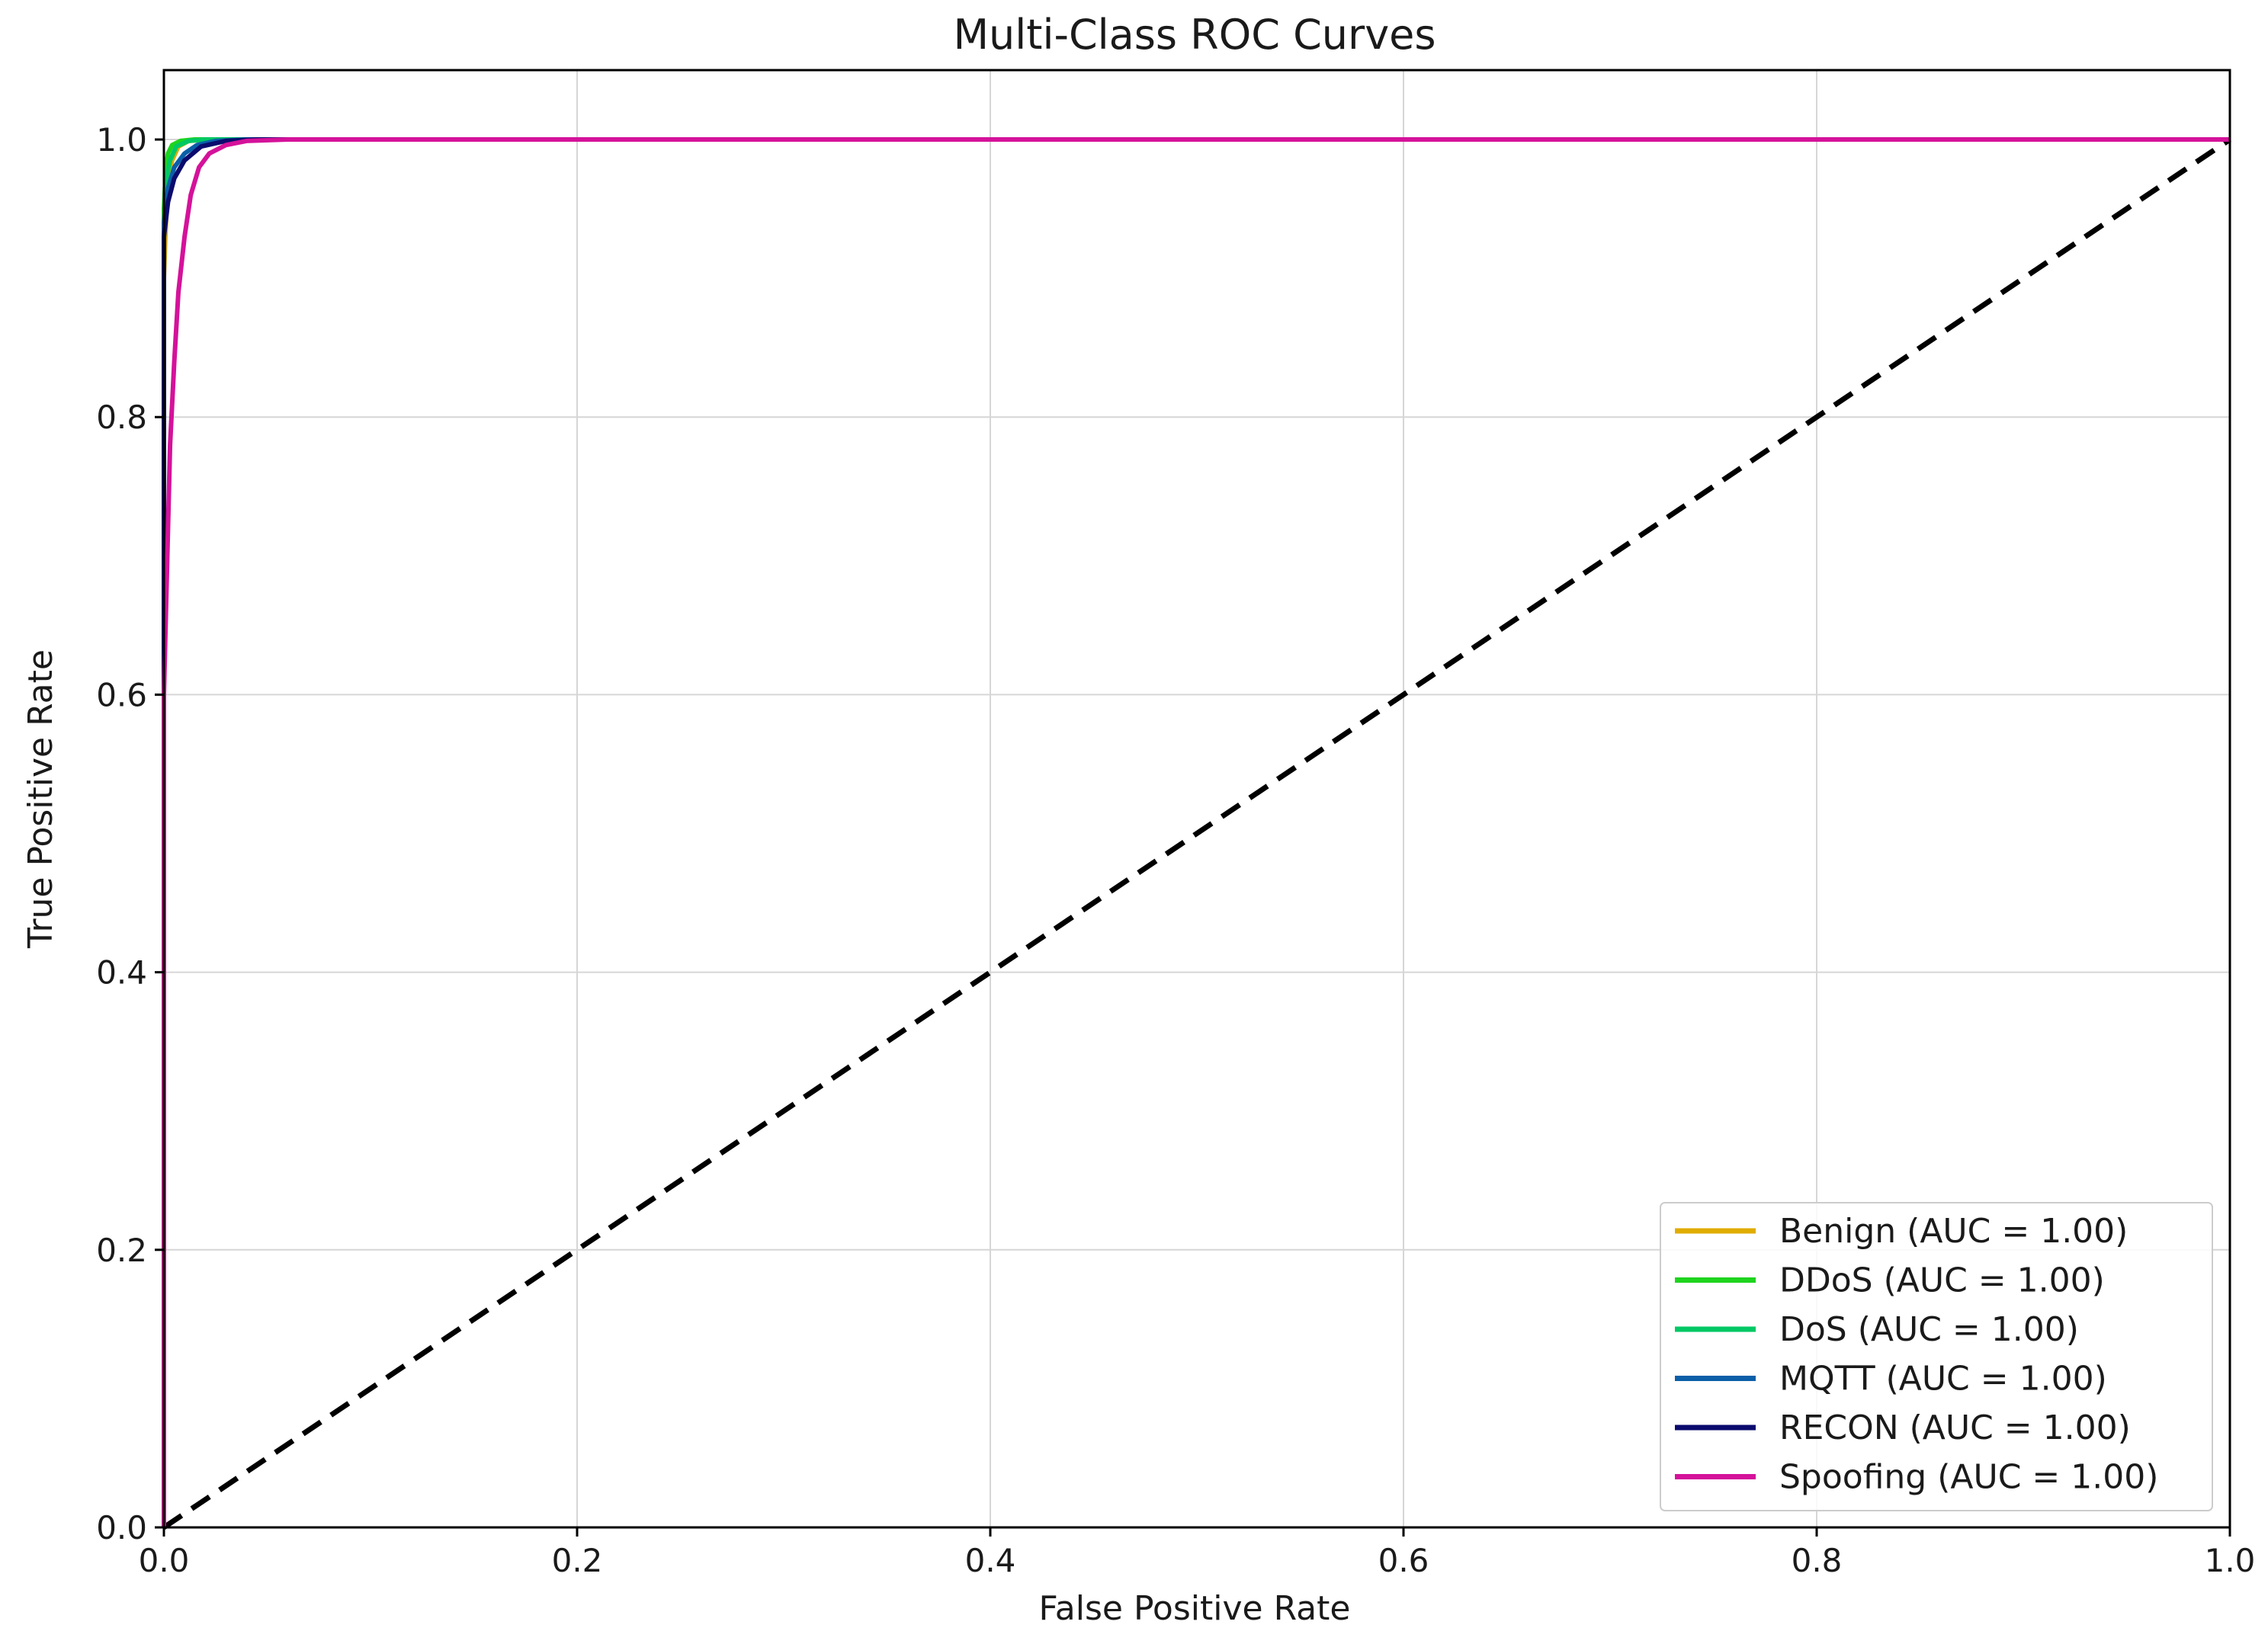 Image resolution: width=2268 pixels, height=1644 pixels. I want to click on x-tick-label: 0.4, so click(990, 1560).